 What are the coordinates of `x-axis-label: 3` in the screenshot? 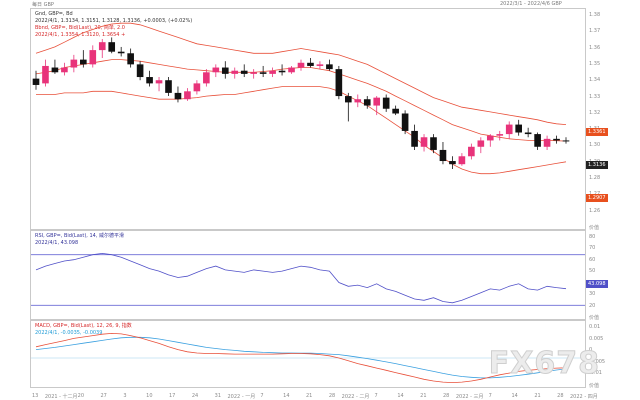 It's located at (125, 396).